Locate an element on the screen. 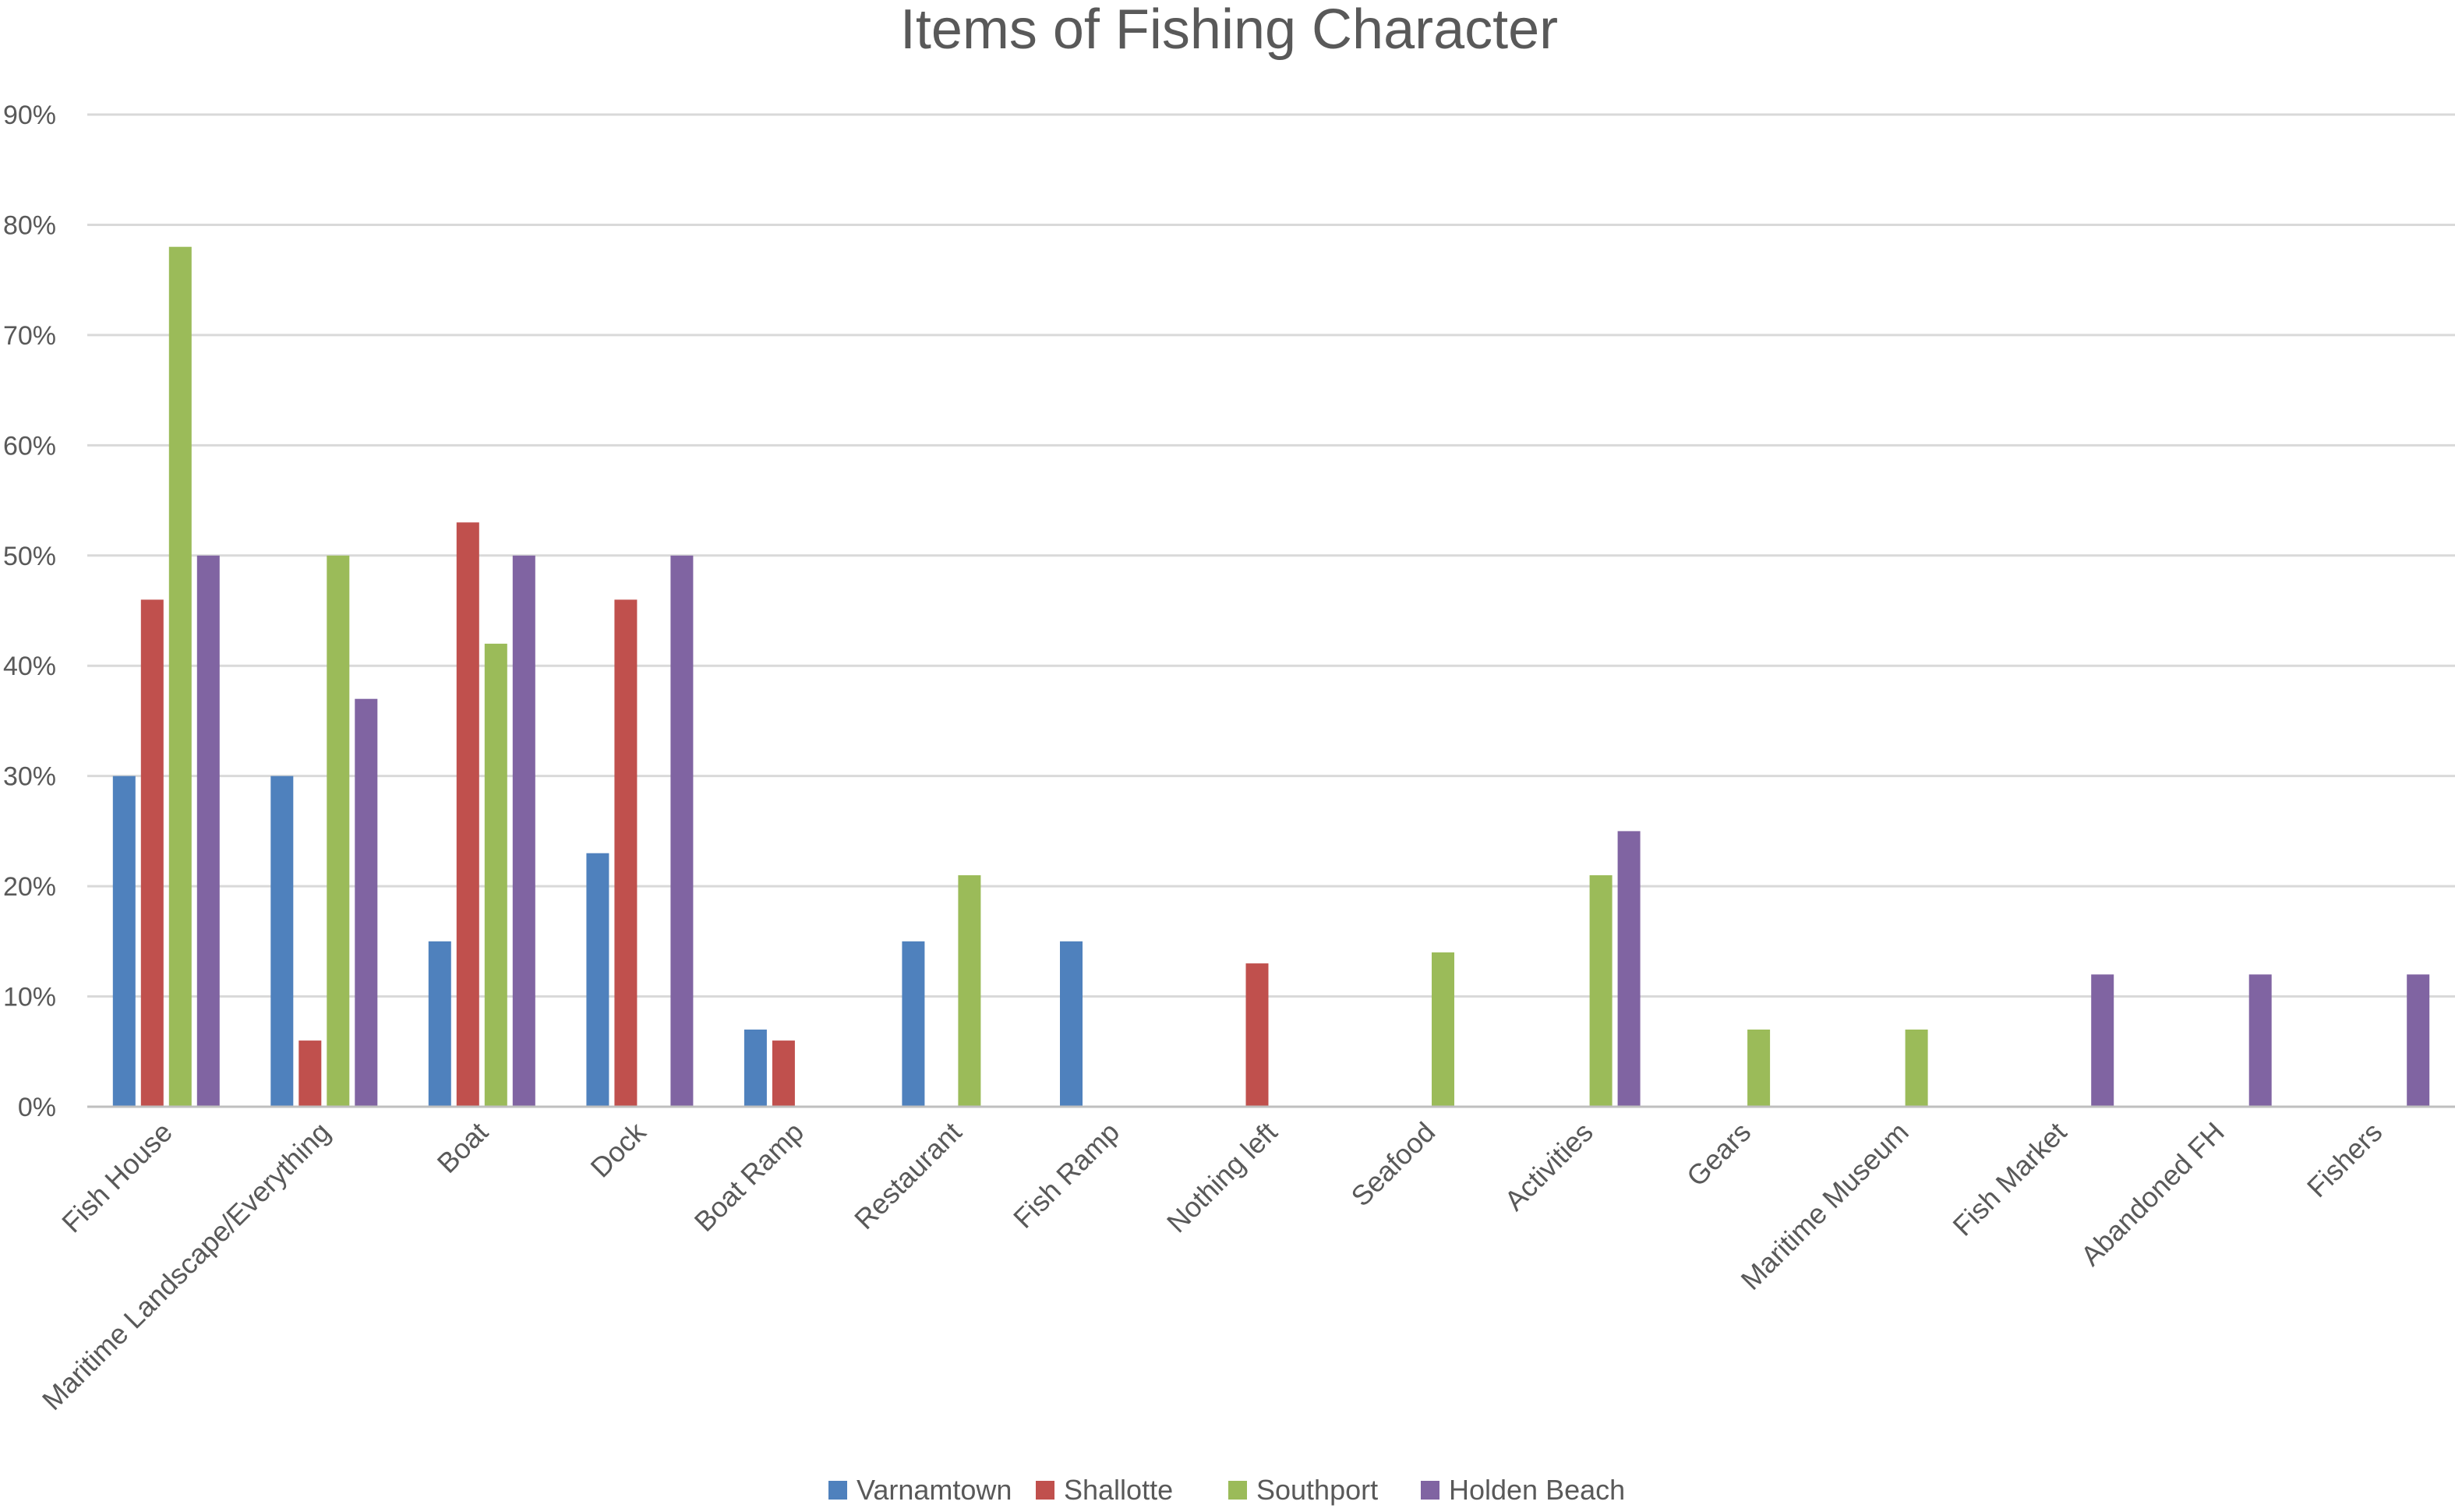  y-tick-label: 50% is located at coordinates (29, 556).